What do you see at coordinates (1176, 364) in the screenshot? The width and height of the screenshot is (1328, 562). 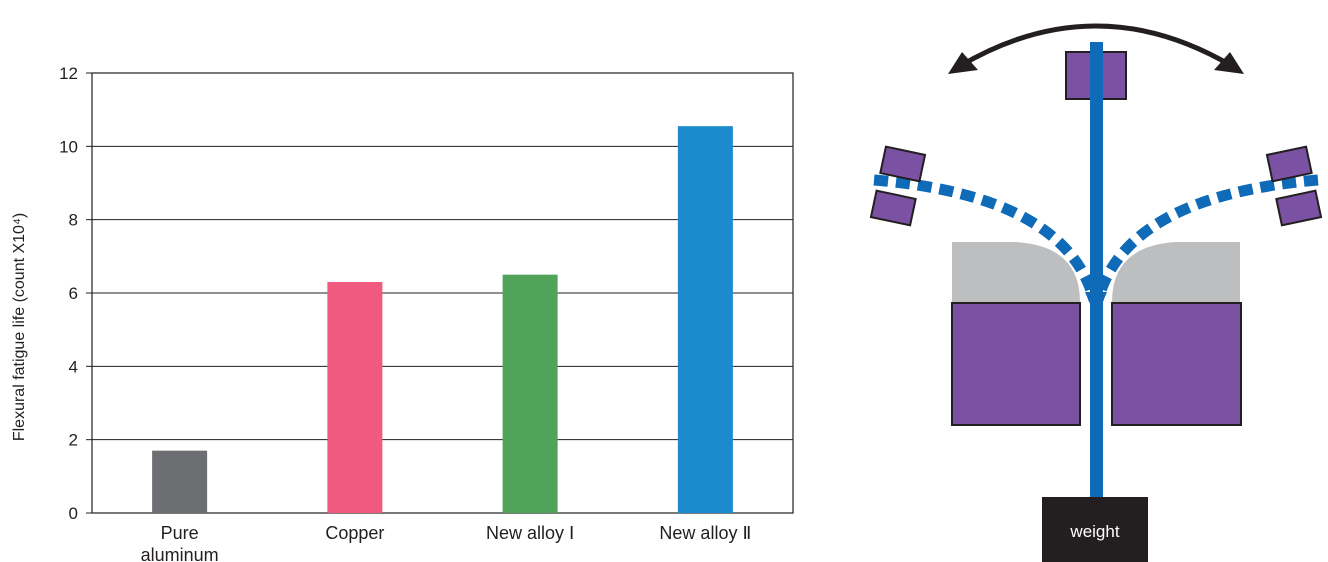 I see `right-bottom-clamp` at bounding box center [1176, 364].